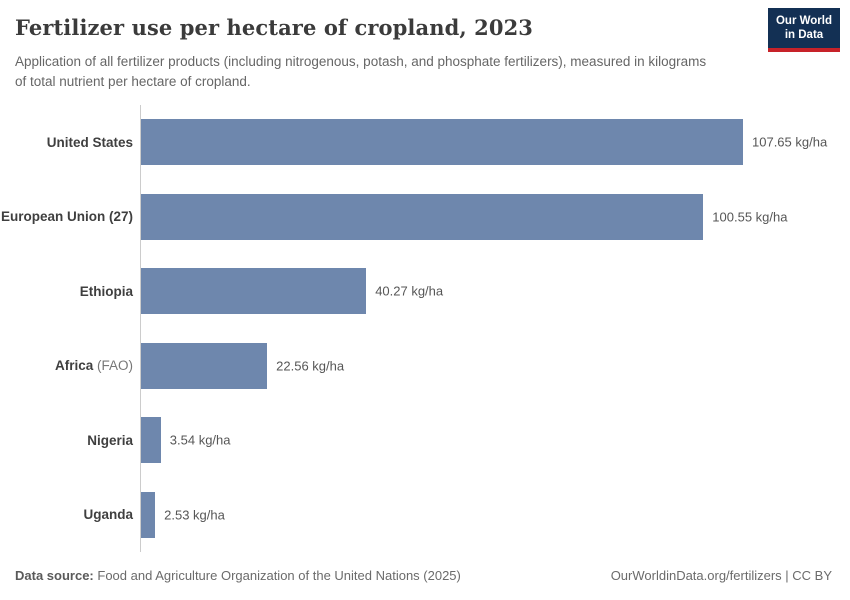  Describe the element at coordinates (495, 291) in the screenshot. I see `bar-area: 40.27 kg/ha` at that location.